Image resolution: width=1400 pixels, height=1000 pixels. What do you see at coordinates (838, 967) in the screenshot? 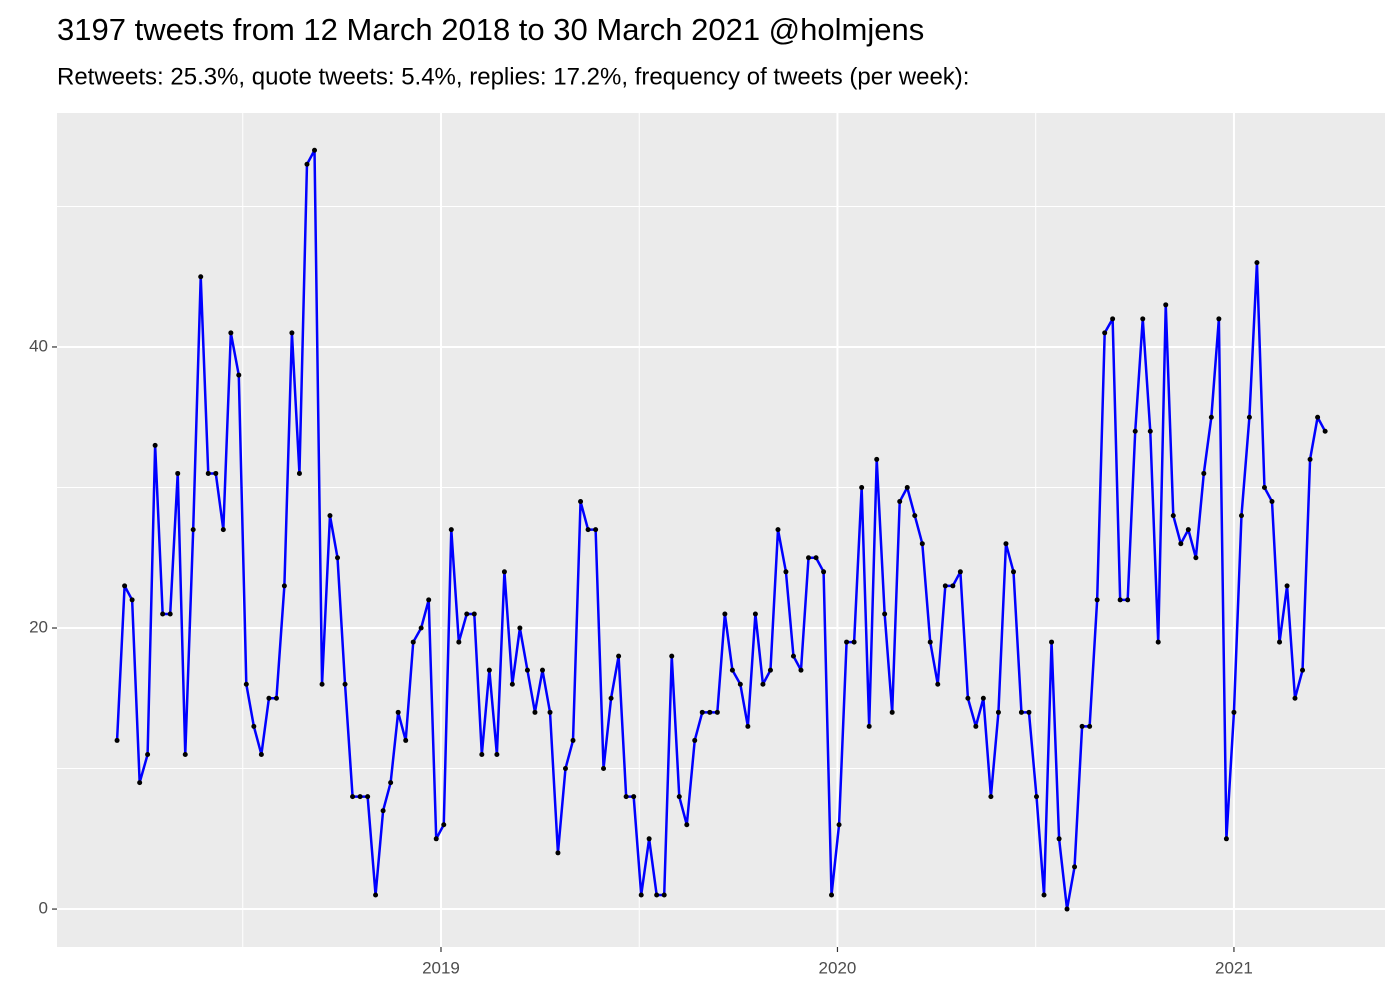
I see `x-tick-label: 2020` at bounding box center [838, 967].